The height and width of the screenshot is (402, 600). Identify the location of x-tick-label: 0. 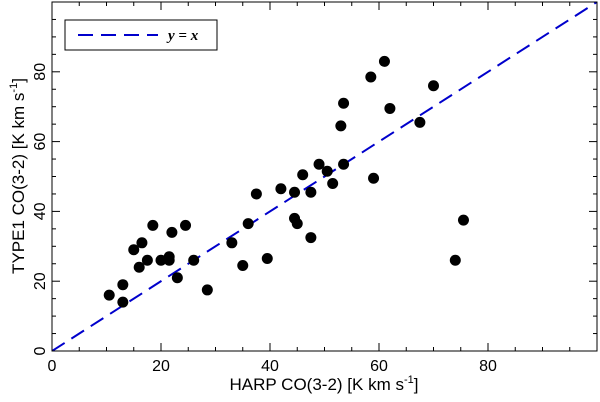
(52, 366).